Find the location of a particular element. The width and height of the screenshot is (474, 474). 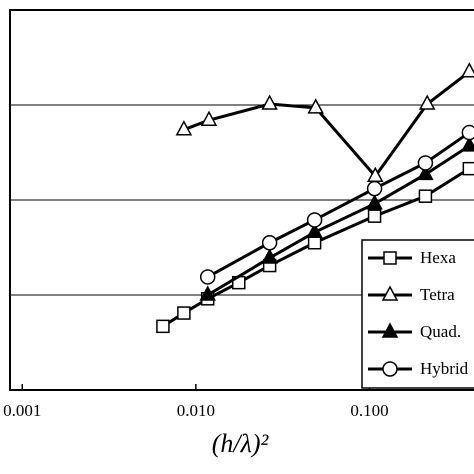

x-axis-label: (h/λ)² is located at coordinates (241, 443).